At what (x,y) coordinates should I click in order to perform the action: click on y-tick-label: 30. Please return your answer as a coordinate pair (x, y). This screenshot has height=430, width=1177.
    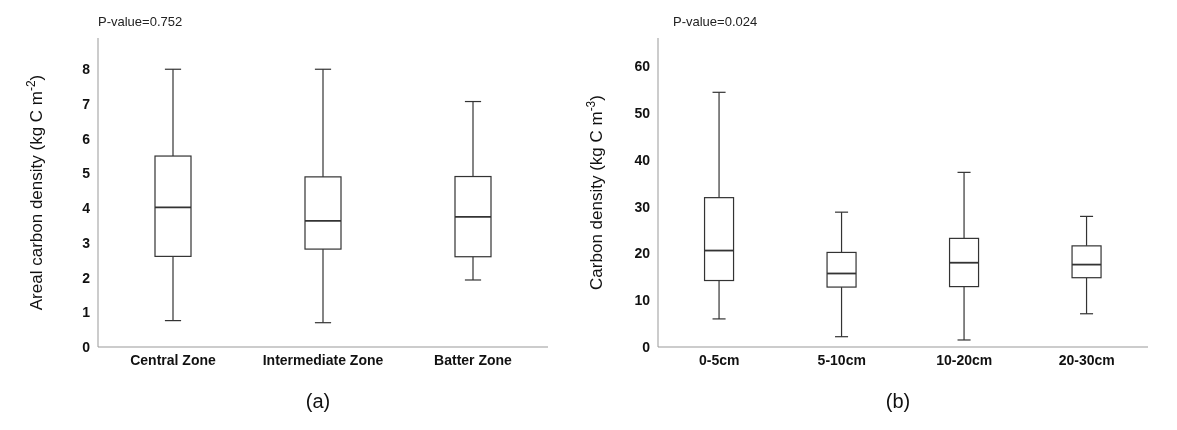
    Looking at the image, I should click on (642, 206).